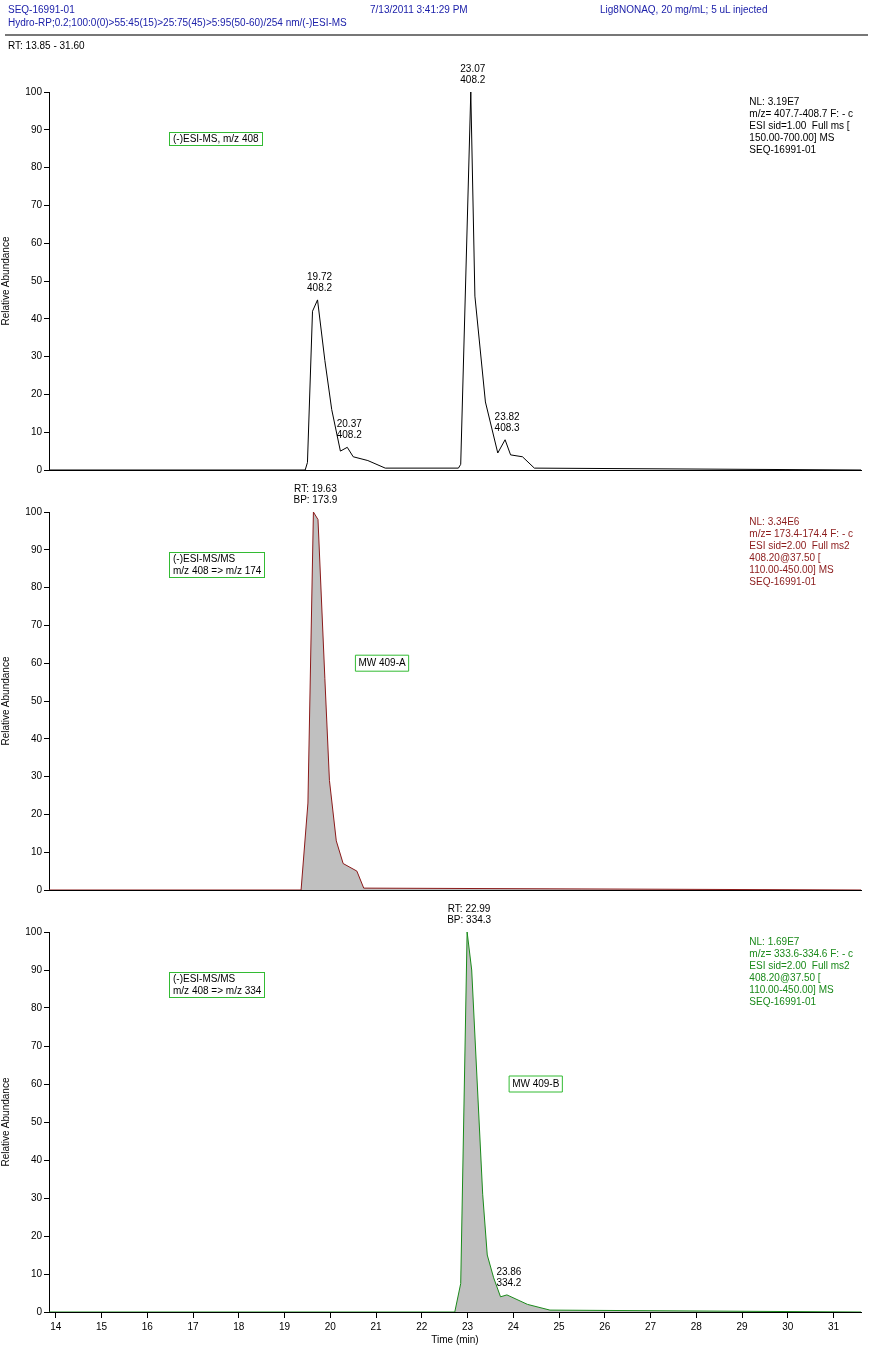  I want to click on x-tick-label: 25, so click(559, 1326).